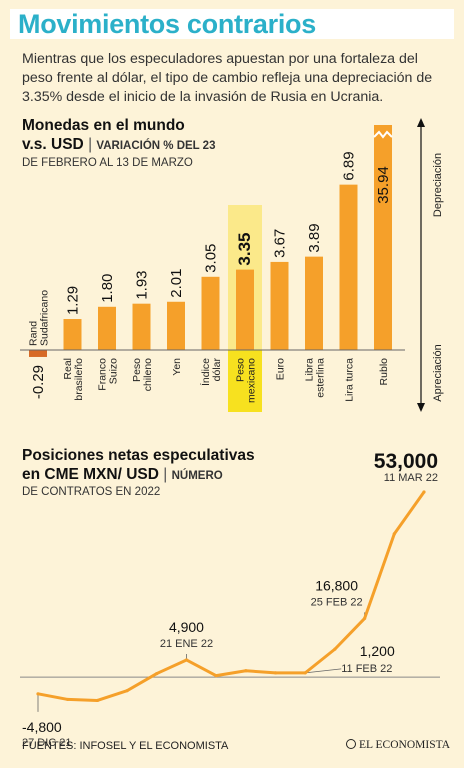 This screenshot has height=768, width=464. Describe the element at coordinates (142, 284) in the screenshot. I see `bar-value-label: 1.93` at that location.